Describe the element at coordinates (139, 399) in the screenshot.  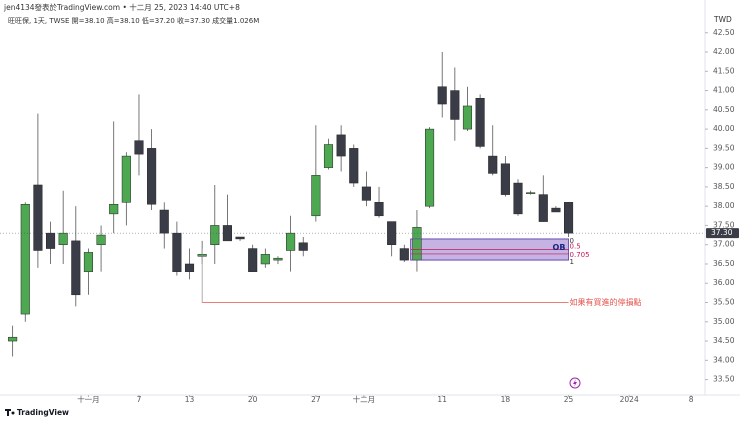
I see `x-tick-label: 7` at that location.